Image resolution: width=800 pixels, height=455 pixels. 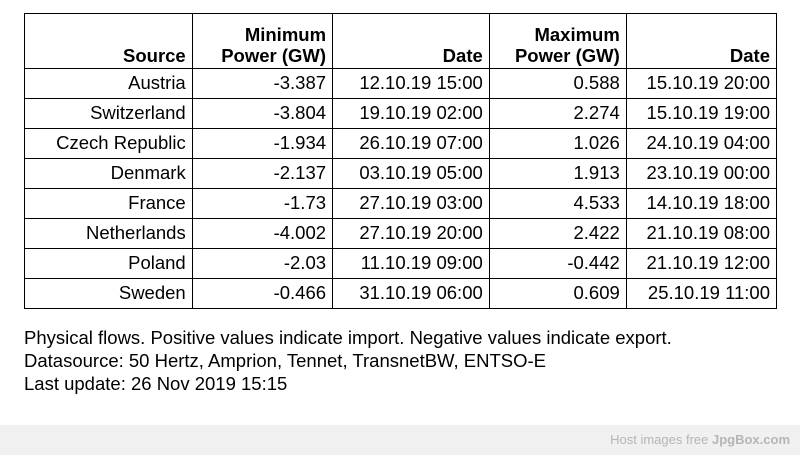 What do you see at coordinates (557, 83) in the screenshot?
I see `cell-max-power: 0.588` at bounding box center [557, 83].